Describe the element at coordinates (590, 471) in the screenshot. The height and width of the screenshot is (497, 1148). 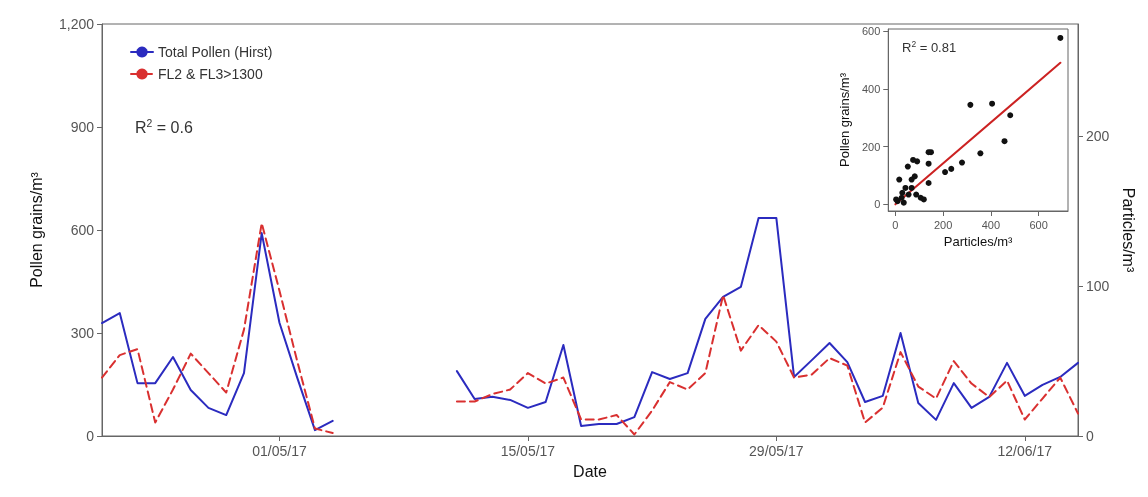
I see `x-axis-title: Date` at that location.